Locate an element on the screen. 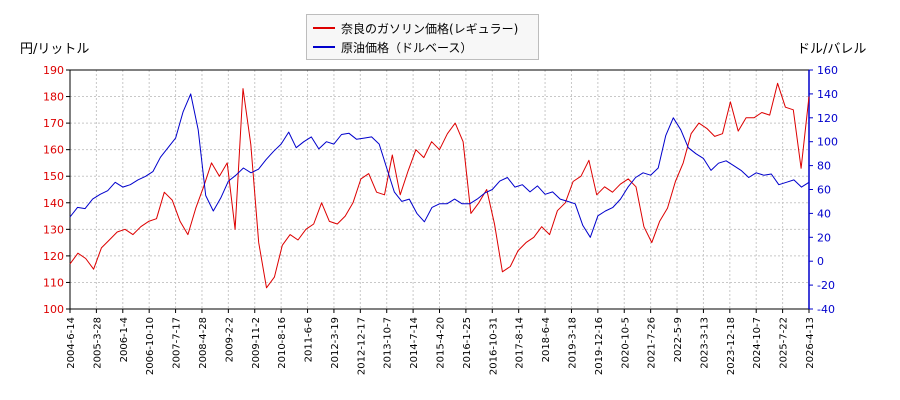 The width and height of the screenshot is (900, 400). x-tick-label: 2008-4-28 is located at coordinates (203, 343).